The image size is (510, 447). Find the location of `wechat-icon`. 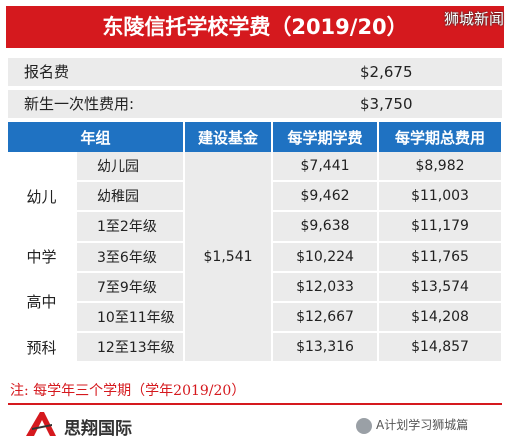

wechat-icon is located at coordinates (364, 425).